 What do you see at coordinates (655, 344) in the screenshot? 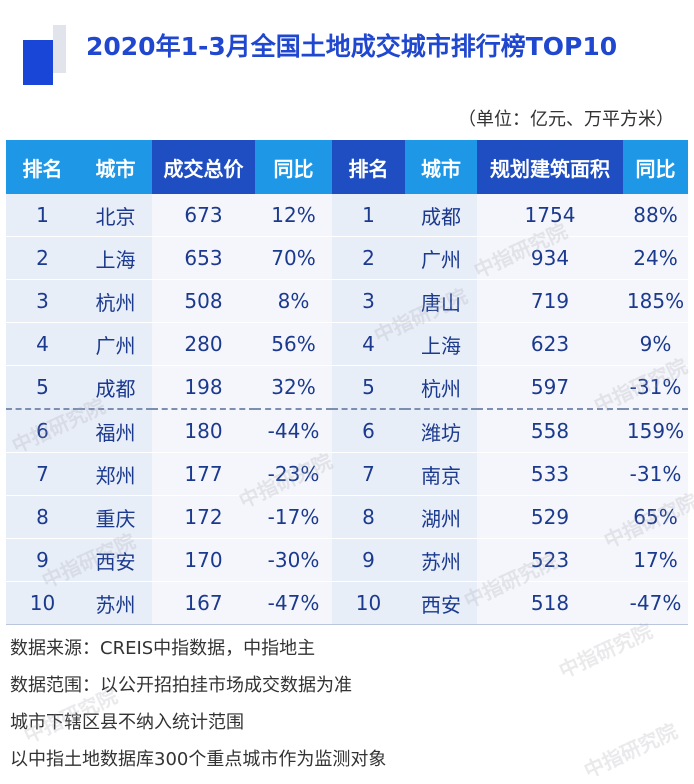
I see `cell-yoy-right: 9%` at bounding box center [655, 344].